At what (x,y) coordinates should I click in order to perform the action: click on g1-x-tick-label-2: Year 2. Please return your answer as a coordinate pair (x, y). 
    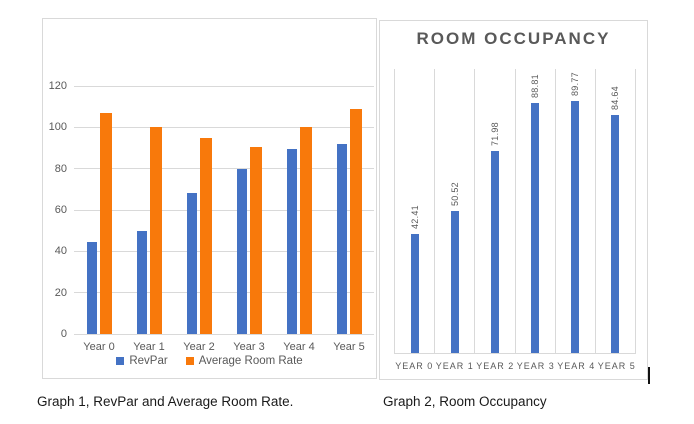
    Looking at the image, I should click on (199, 347).